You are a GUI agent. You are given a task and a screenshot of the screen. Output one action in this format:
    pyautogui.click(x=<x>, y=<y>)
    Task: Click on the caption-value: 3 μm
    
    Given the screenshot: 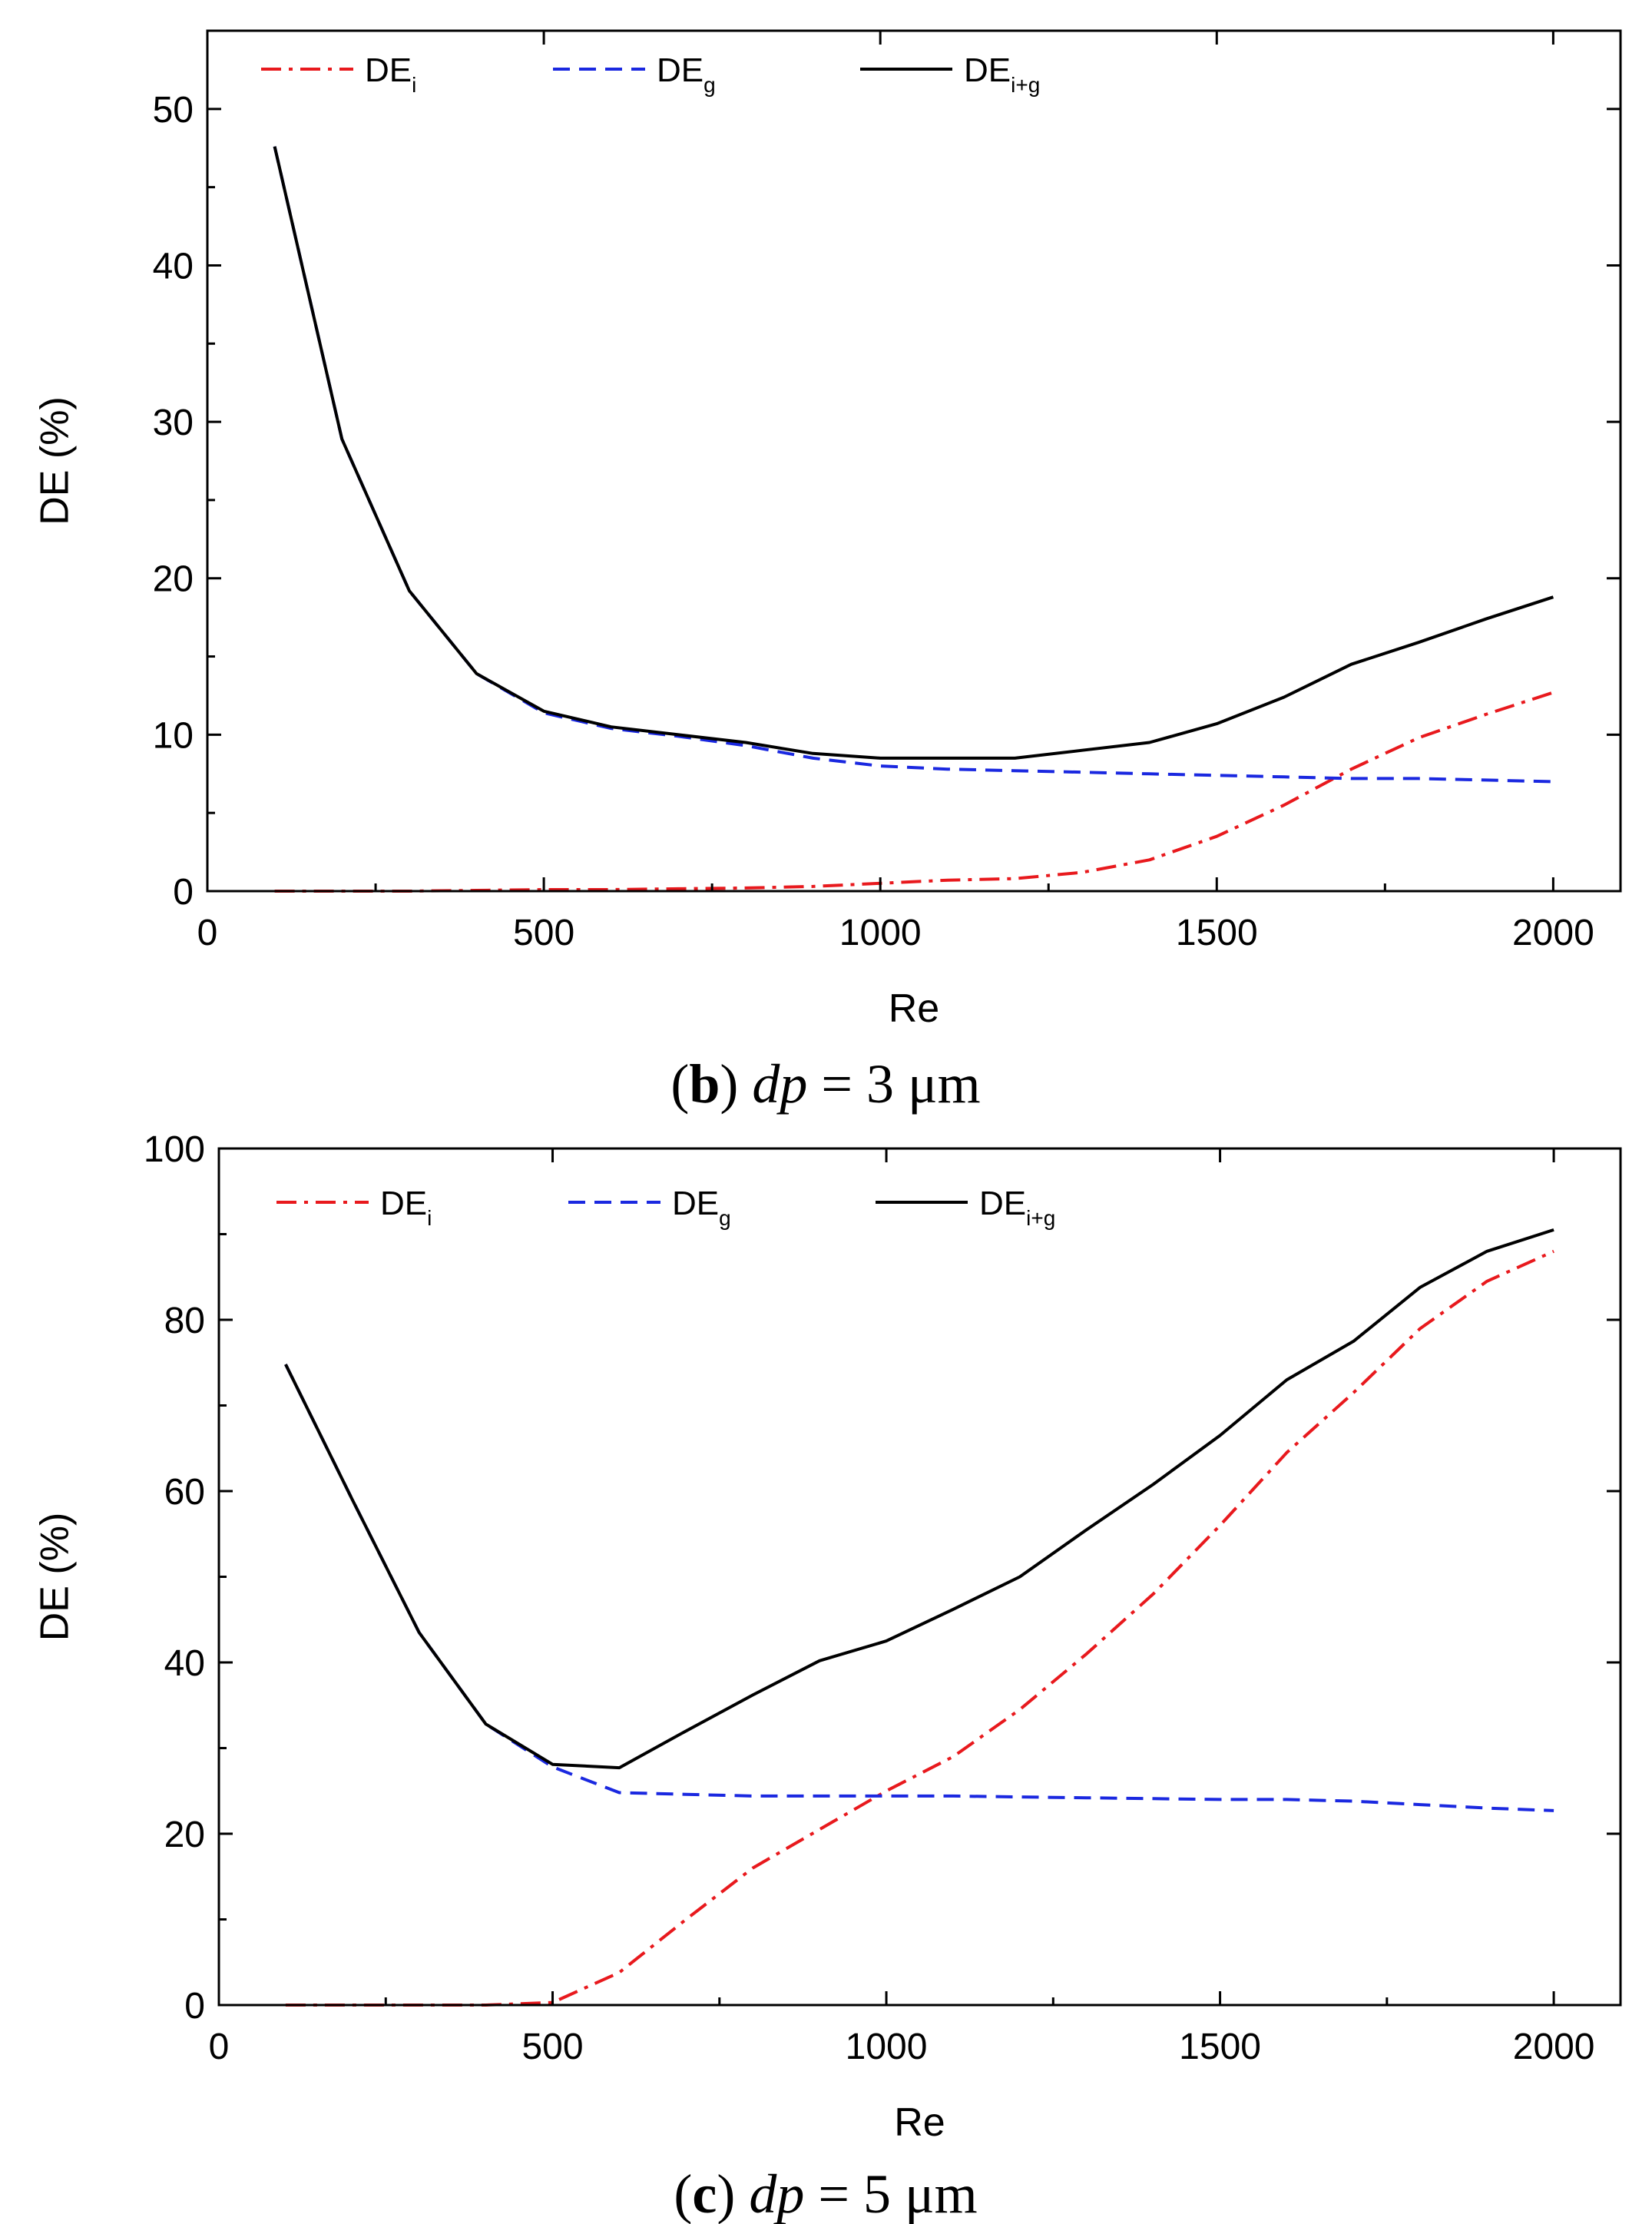 What is the action you would take?
    pyautogui.click(x=924, y=1084)
    